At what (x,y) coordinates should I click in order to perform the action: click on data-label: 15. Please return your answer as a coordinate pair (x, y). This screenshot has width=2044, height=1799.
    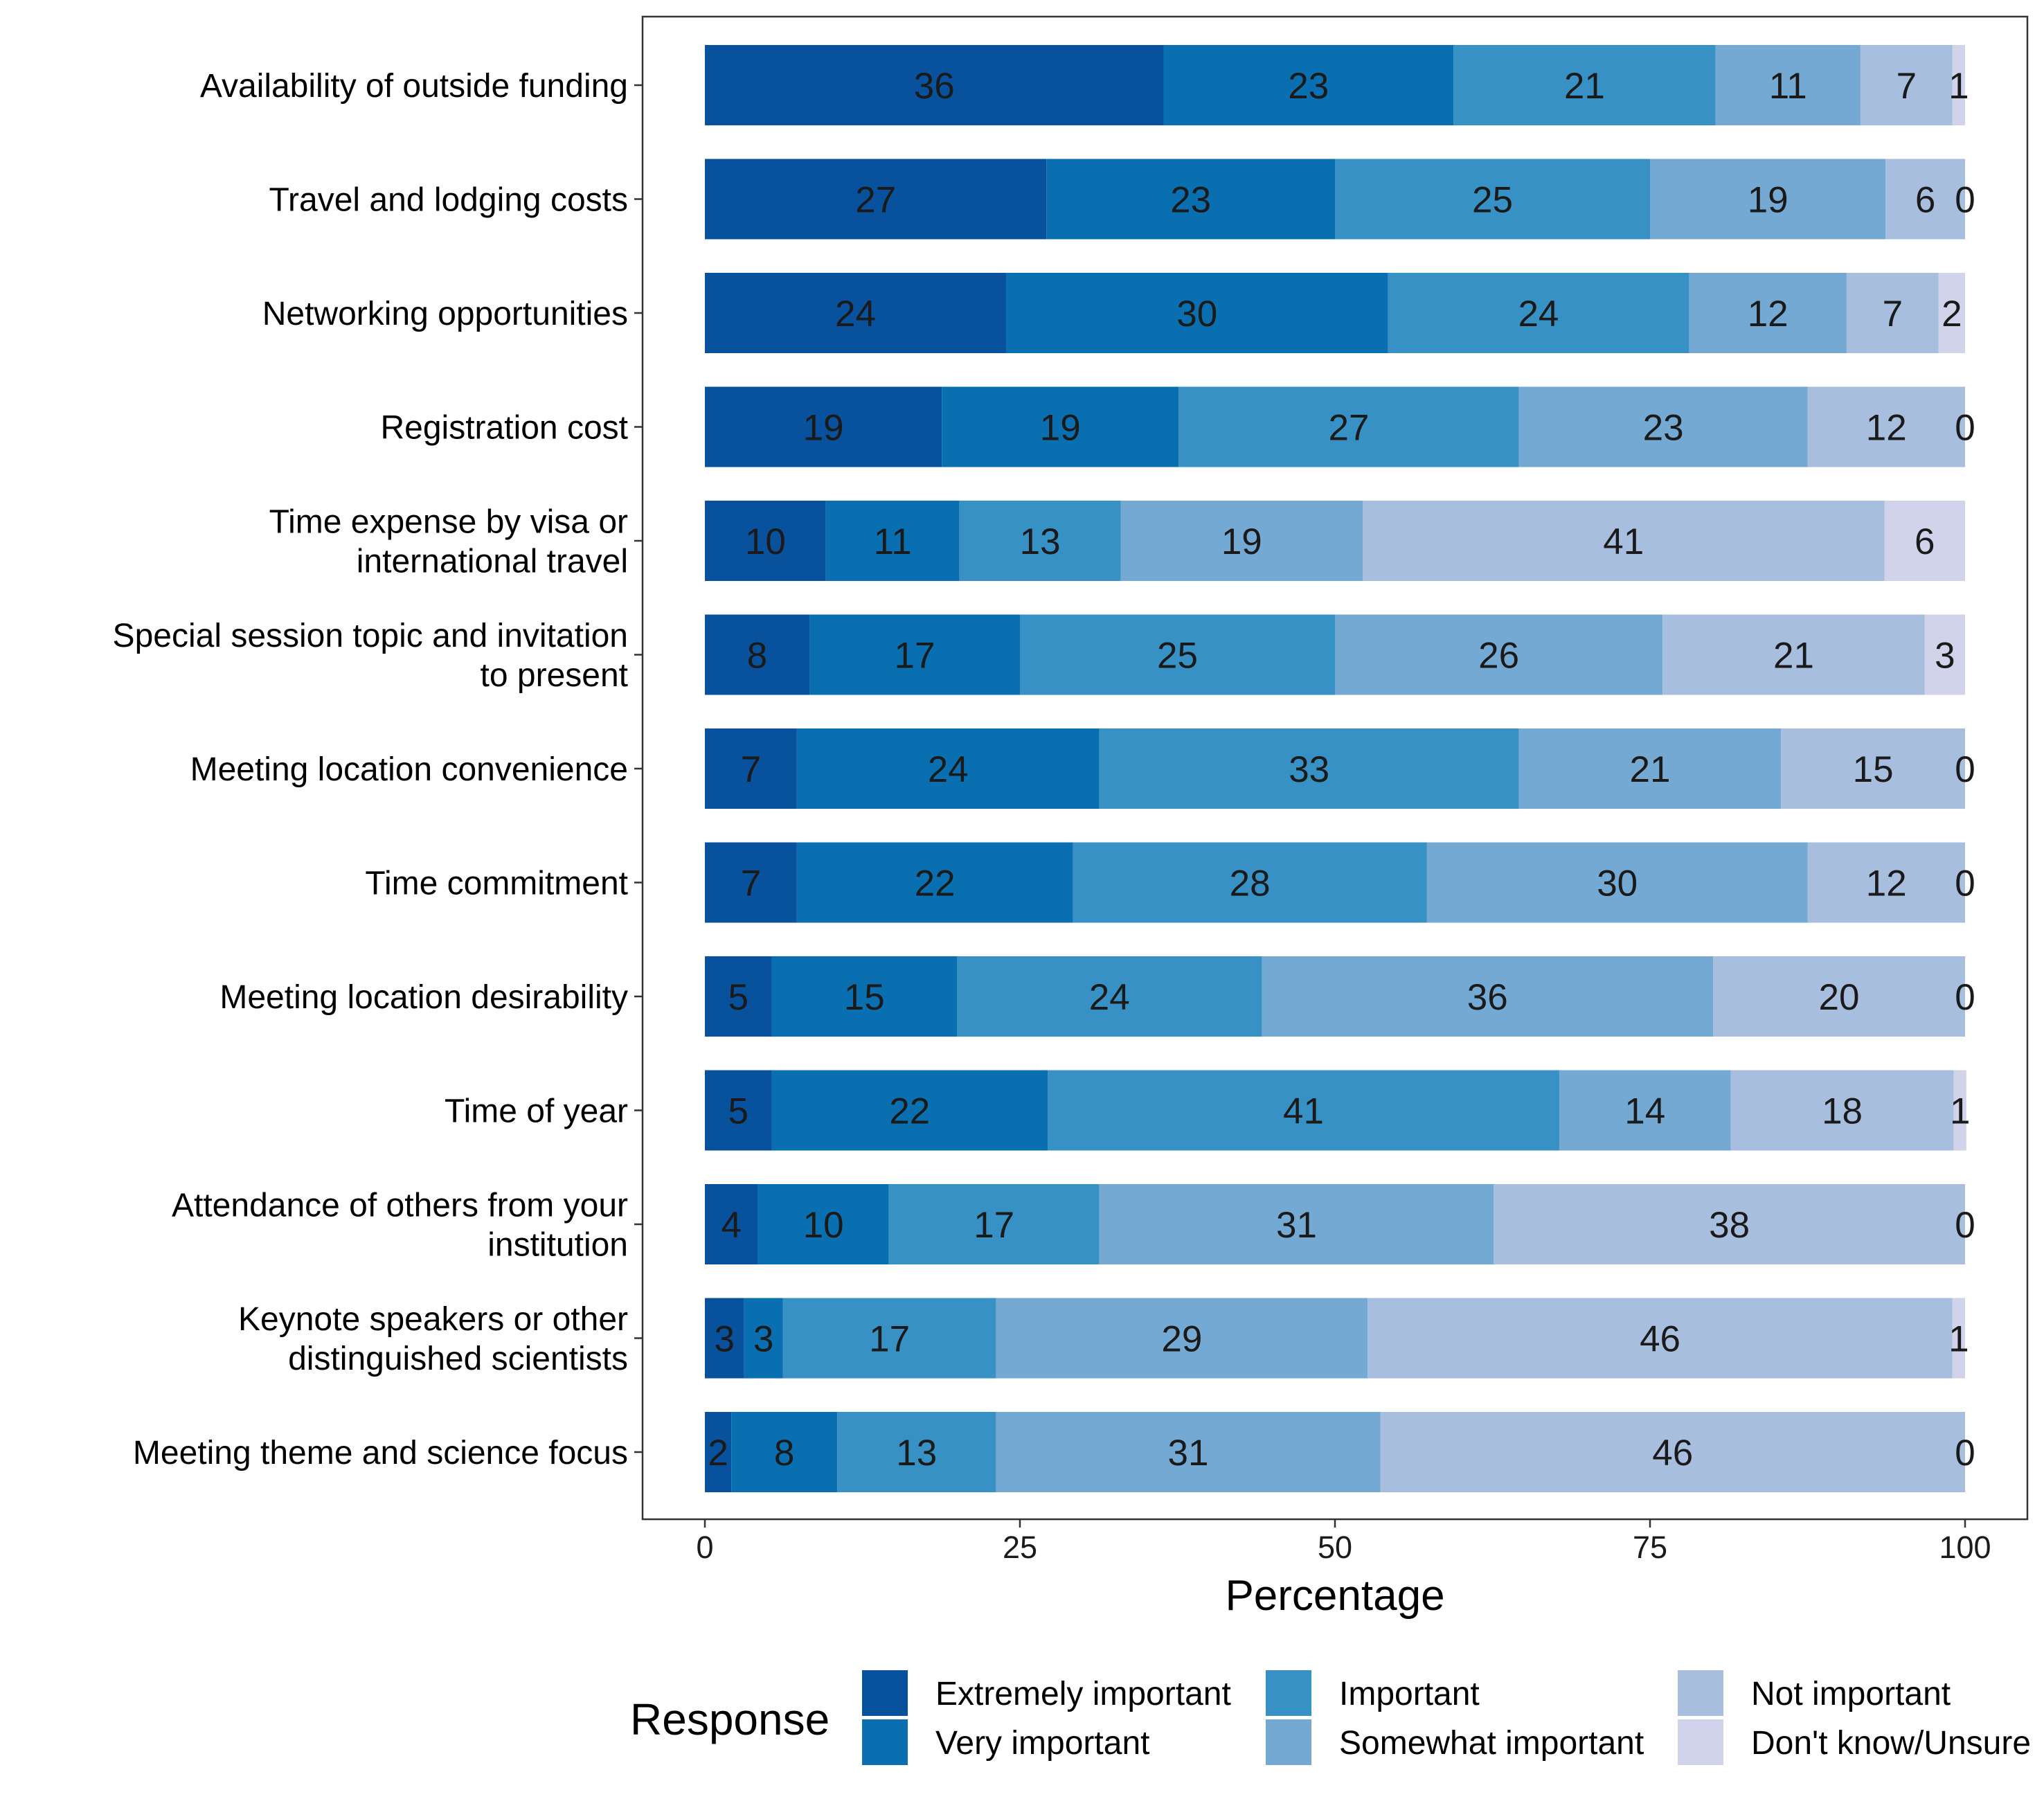
    Looking at the image, I should click on (864, 997).